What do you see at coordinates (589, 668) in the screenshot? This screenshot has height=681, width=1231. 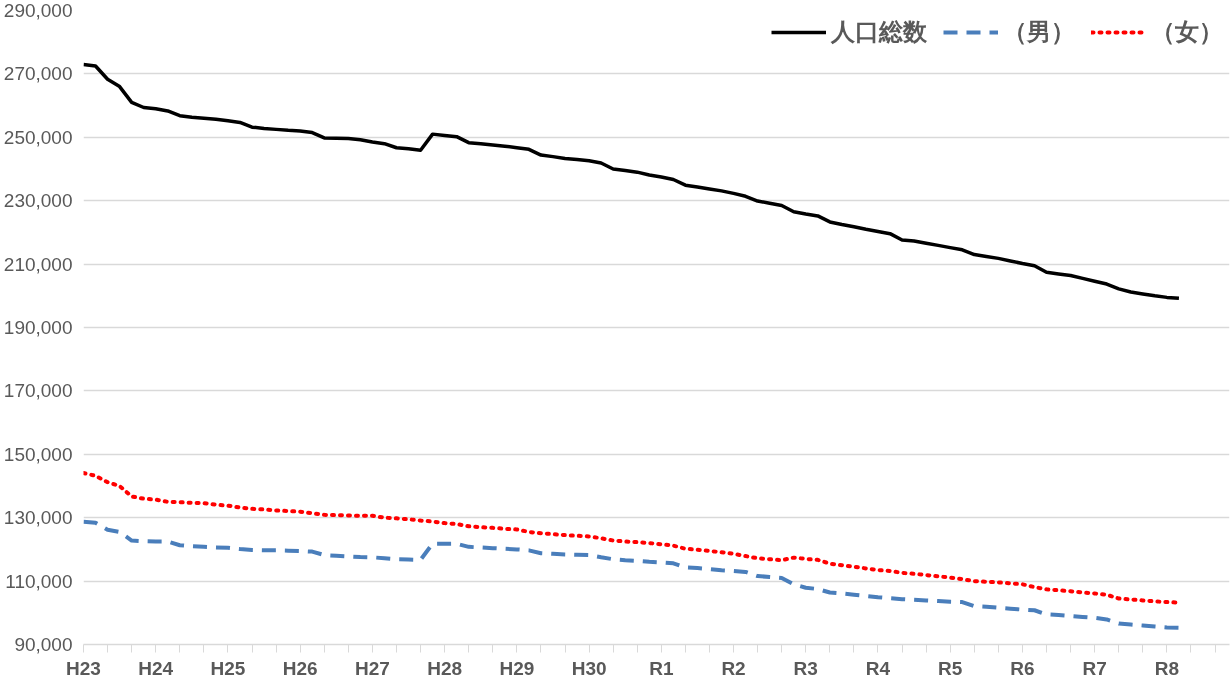 I see `x-tick-label: H30` at bounding box center [589, 668].